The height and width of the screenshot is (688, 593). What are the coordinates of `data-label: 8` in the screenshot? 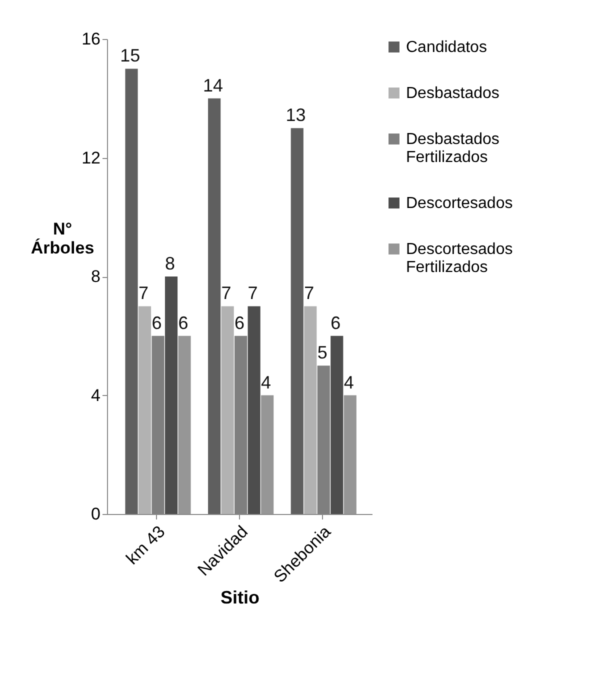 It's located at (169, 264).